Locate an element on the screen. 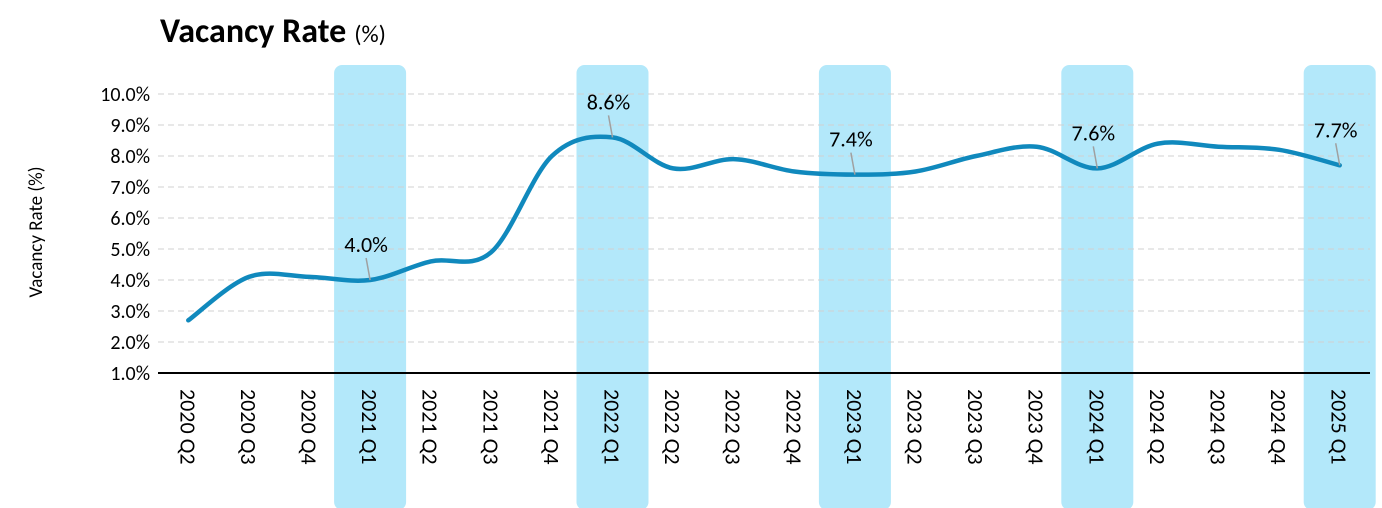 This screenshot has width=1382, height=508. data-label: 7.6% is located at coordinates (1094, 132).